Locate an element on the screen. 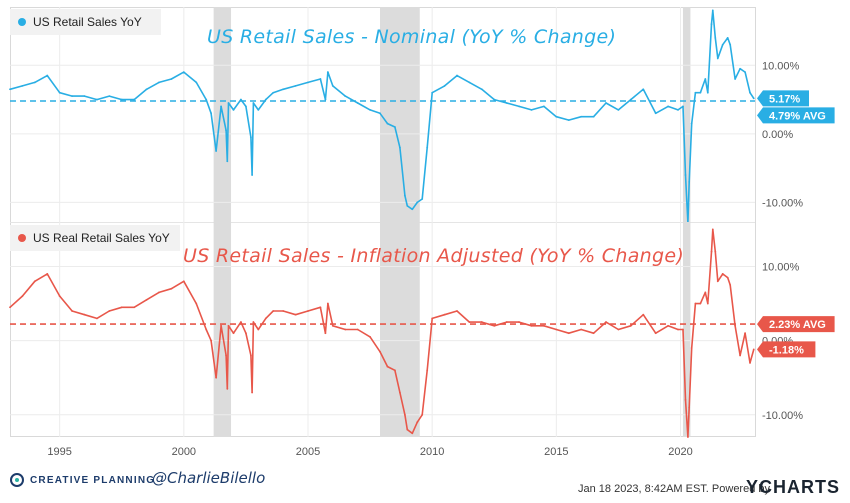 The height and width of the screenshot is (503, 850). bottom-y-tick-label: -10.00% is located at coordinates (782, 416).